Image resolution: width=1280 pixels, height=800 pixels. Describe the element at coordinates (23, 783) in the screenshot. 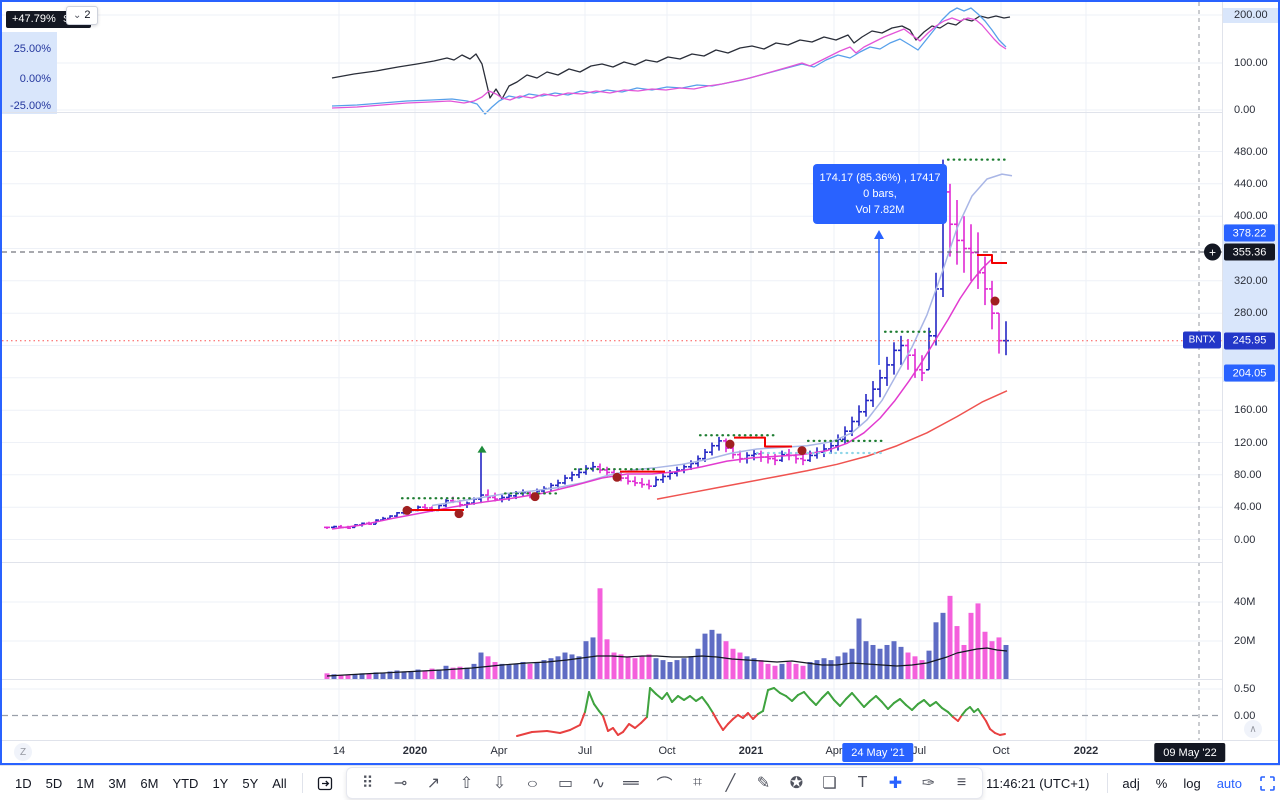

I see `timeframe-1d: 1D` at that location.